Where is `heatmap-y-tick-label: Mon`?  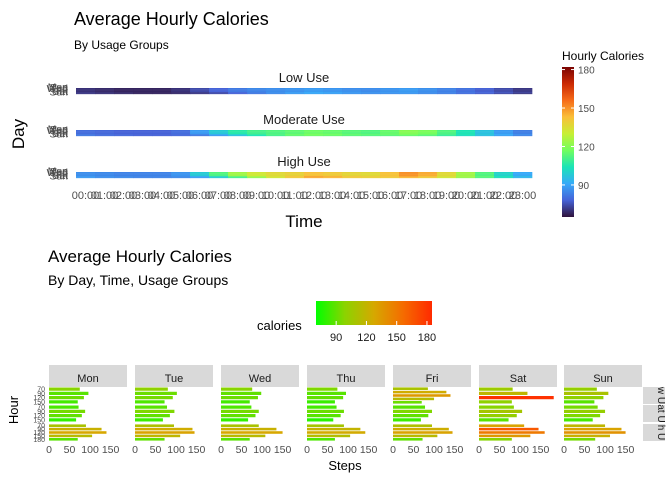 heatmap-y-tick-label: Mon is located at coordinates (58, 87).